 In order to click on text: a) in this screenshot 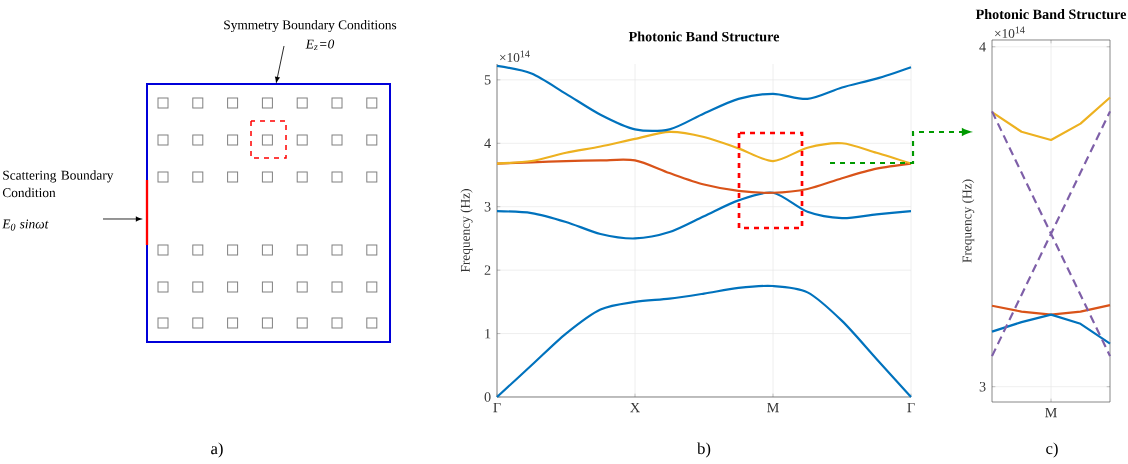, I will do `click(217, 450)`.